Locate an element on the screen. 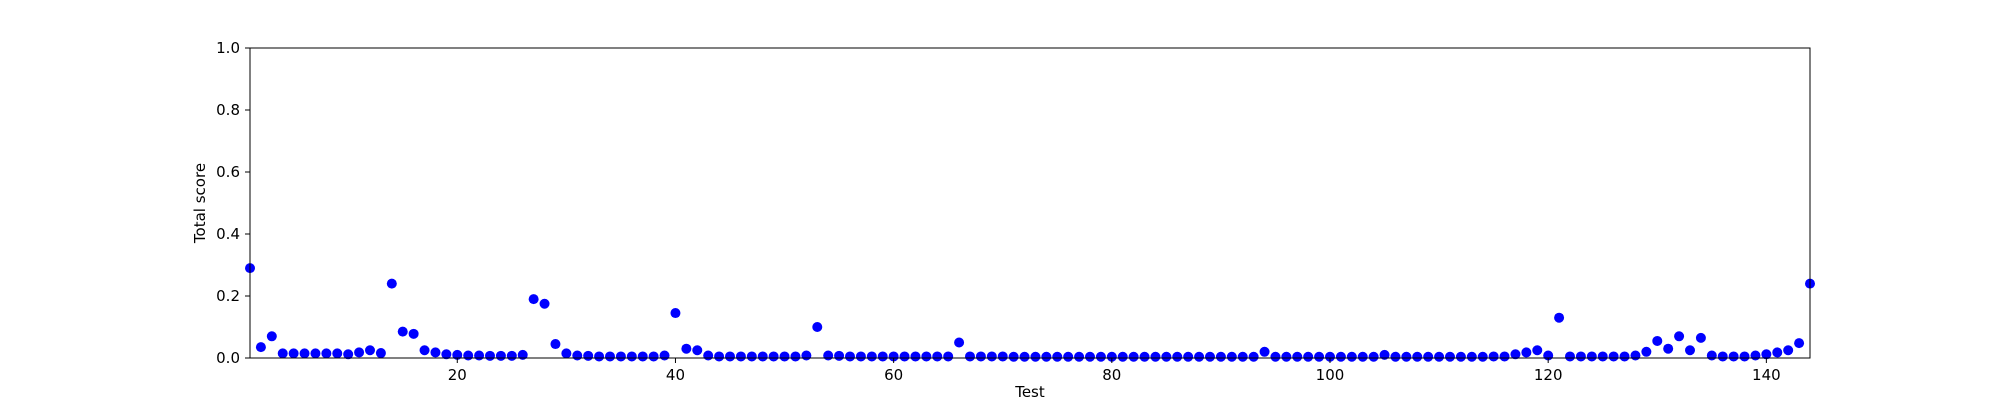 Image resolution: width=2000 pixels, height=400 pixels. y-tick-label: 0.2 is located at coordinates (228, 296).